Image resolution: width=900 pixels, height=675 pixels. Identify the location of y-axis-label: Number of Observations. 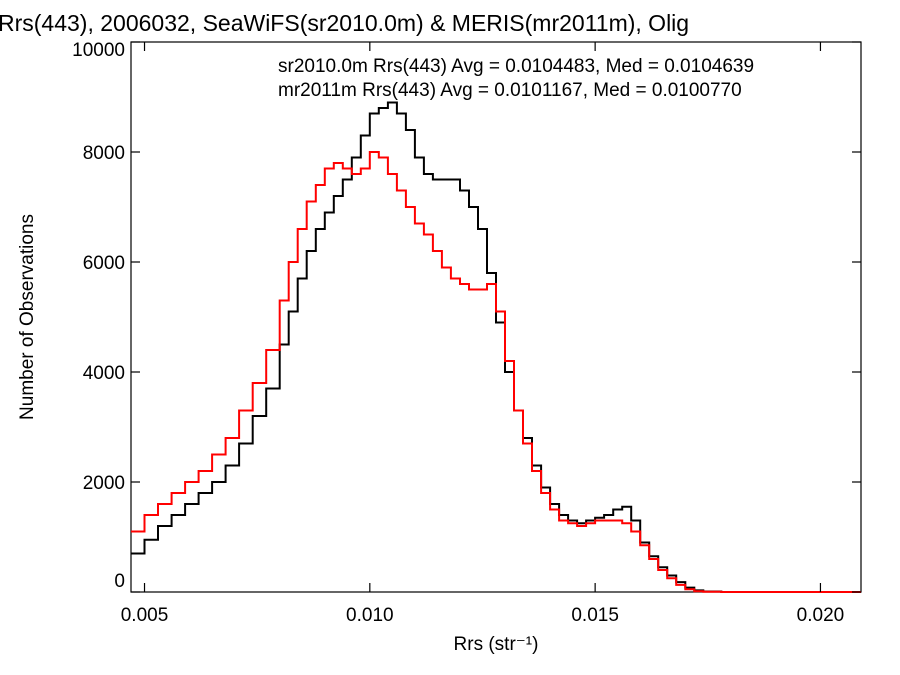
(27, 317).